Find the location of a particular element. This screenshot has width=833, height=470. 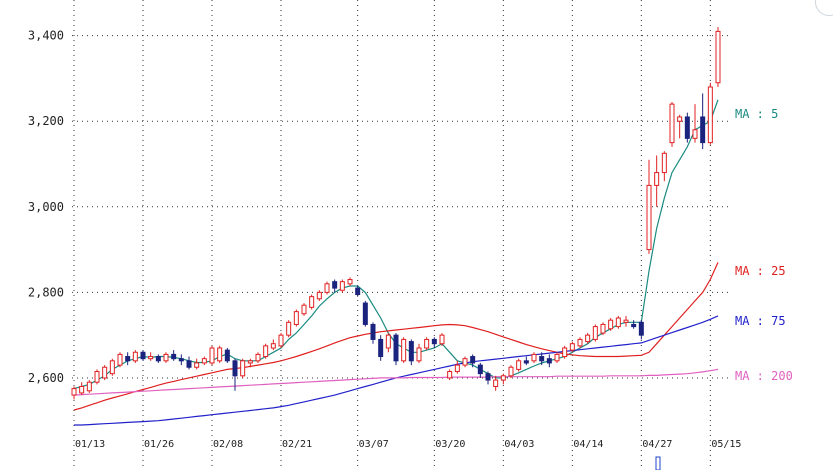

x-tick-label: 02/08 is located at coordinates (228, 444).